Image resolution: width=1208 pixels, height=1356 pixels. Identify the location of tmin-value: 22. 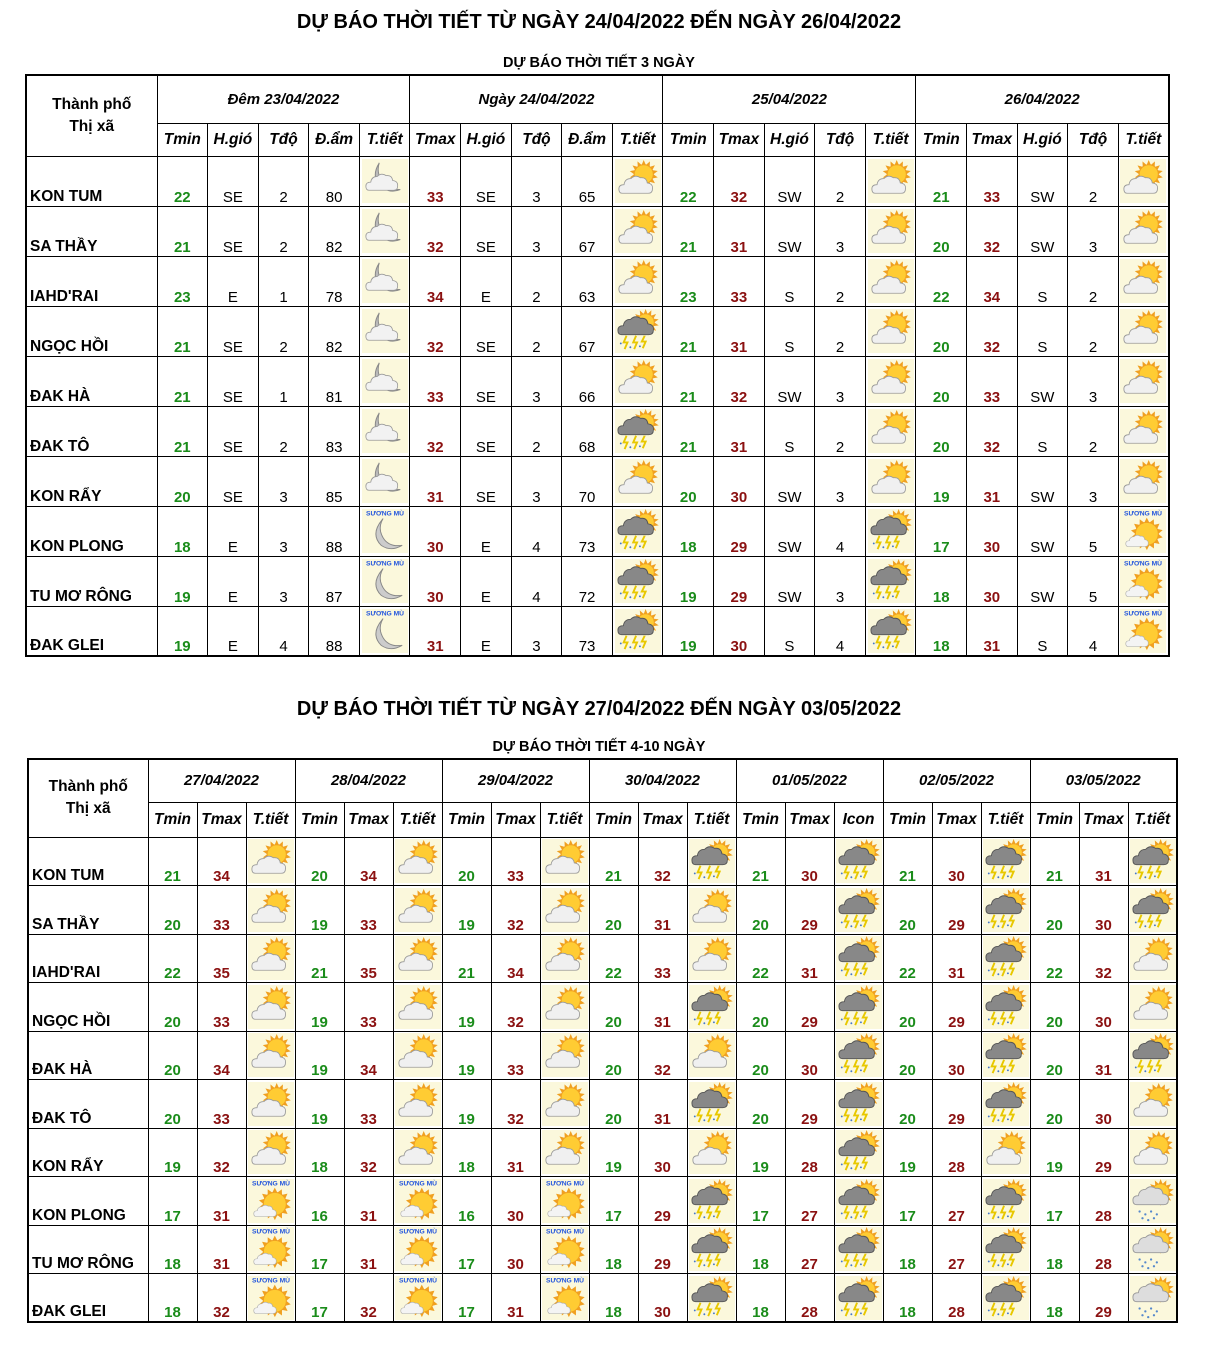
(1054, 958).